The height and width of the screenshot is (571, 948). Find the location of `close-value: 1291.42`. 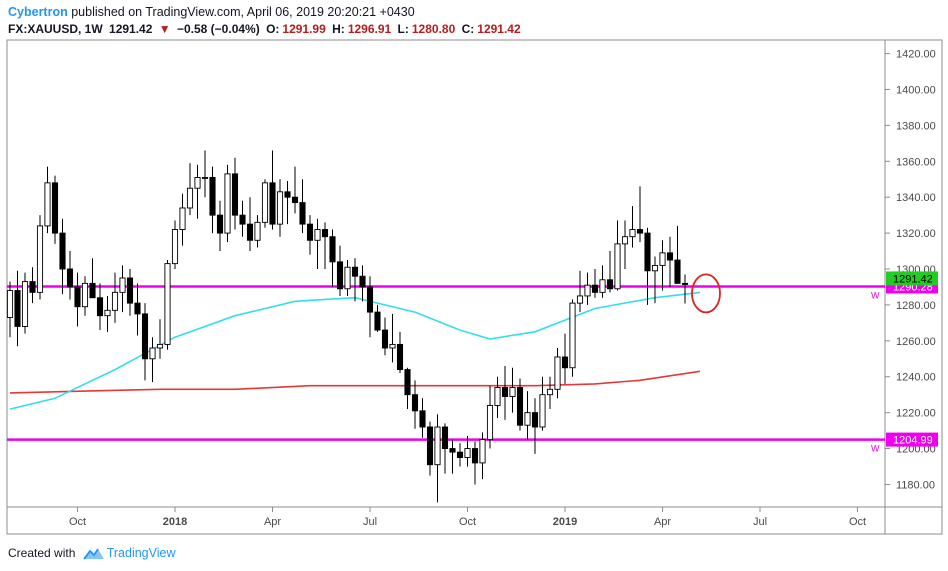

close-value: 1291.42 is located at coordinates (499, 29).